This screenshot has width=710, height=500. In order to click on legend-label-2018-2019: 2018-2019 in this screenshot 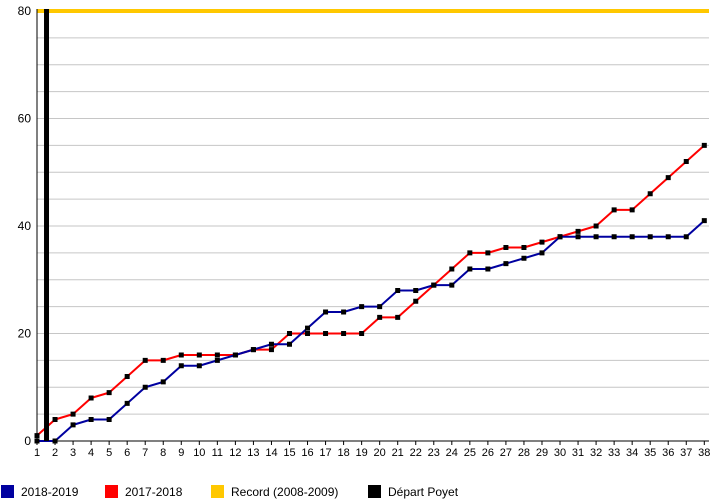, I will do `click(50, 492)`.